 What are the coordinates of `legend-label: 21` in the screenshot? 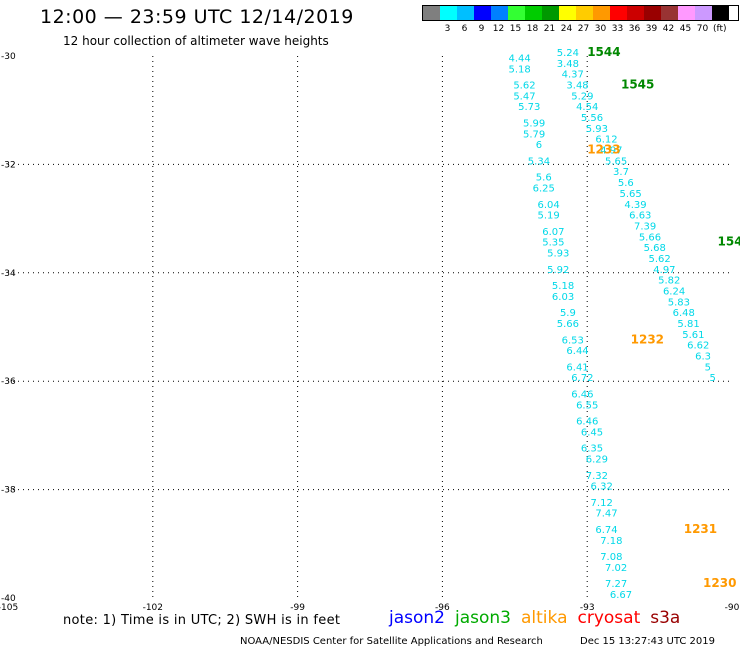 It's located at (549, 29).